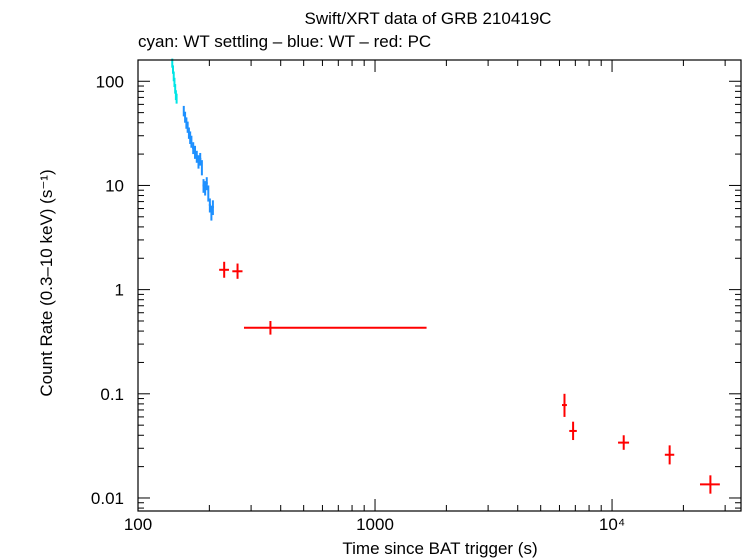 The image size is (746, 558). I want to click on chart-title: Swift/XRT data of GRB 210419C, so click(428, 18).